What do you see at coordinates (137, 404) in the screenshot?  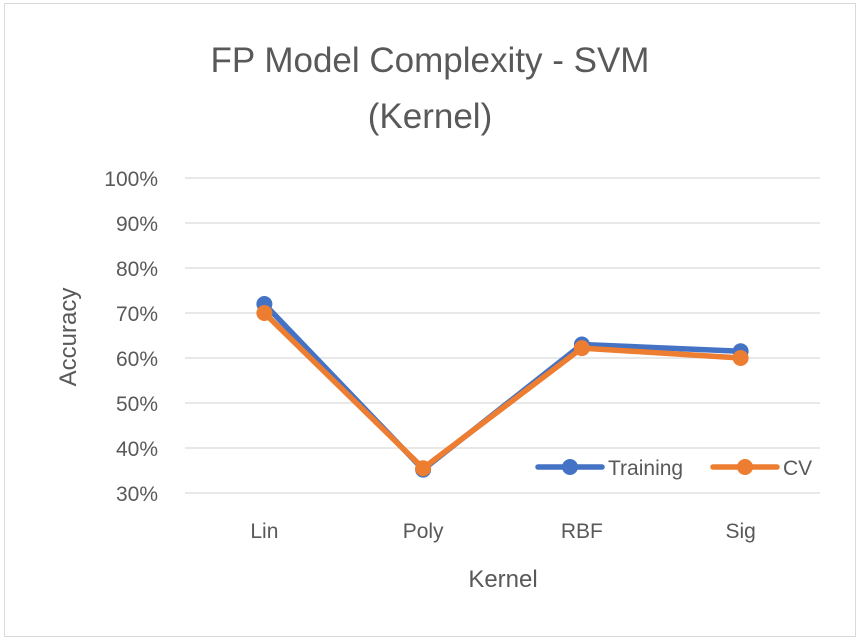 I see `y-tick-label: 50%` at bounding box center [137, 404].